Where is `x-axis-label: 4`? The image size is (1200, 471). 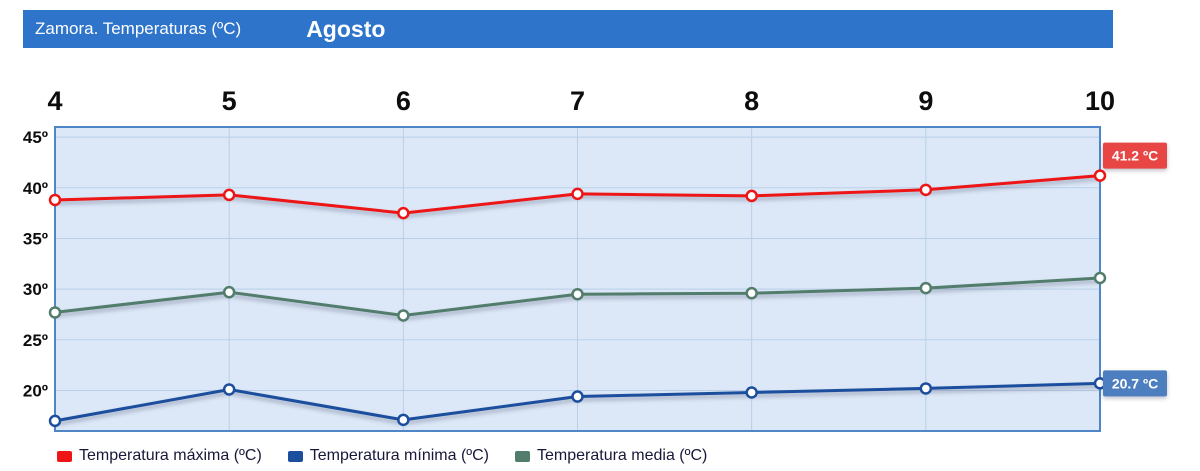
x-axis-label: 4 is located at coordinates (54, 101).